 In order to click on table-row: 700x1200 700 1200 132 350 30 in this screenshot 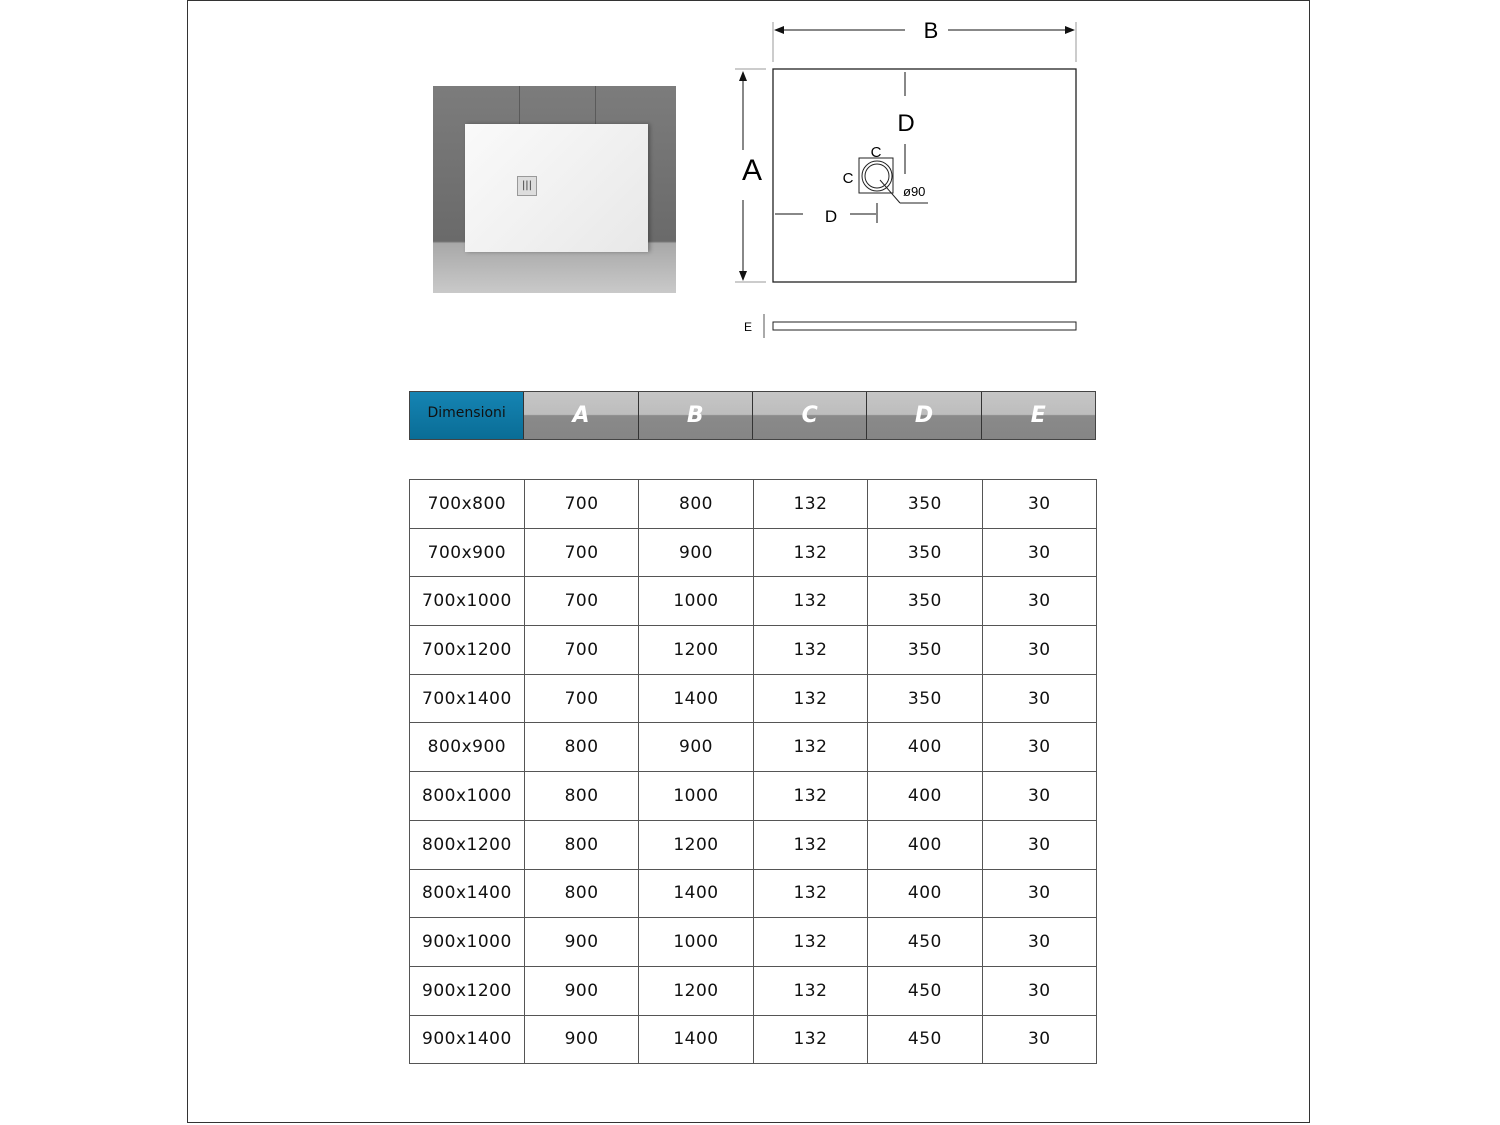, I will do `click(753, 650)`.